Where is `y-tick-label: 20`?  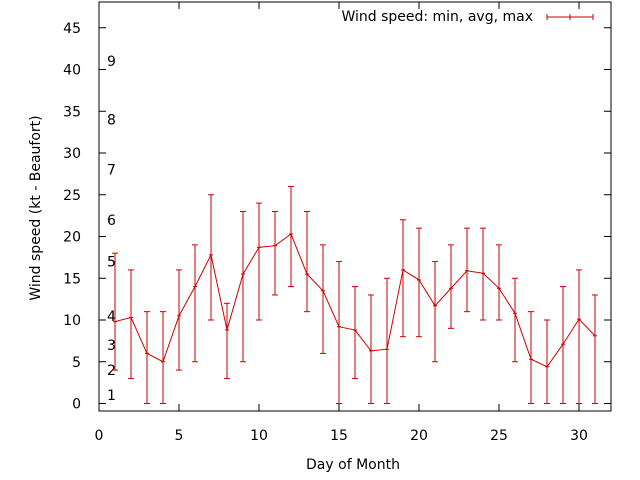 y-tick-label: 20 is located at coordinates (72, 238).